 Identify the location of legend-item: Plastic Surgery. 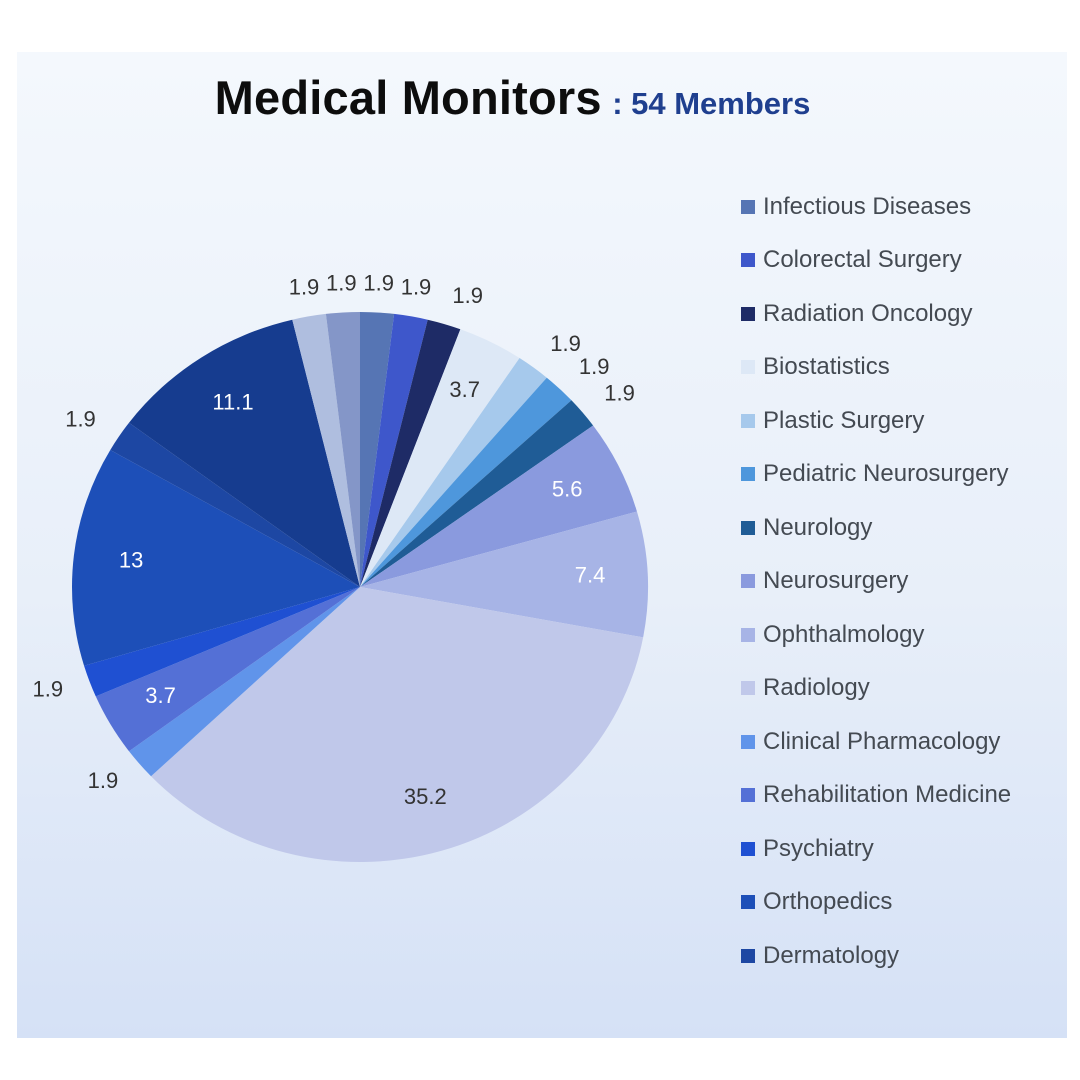
(906, 421).